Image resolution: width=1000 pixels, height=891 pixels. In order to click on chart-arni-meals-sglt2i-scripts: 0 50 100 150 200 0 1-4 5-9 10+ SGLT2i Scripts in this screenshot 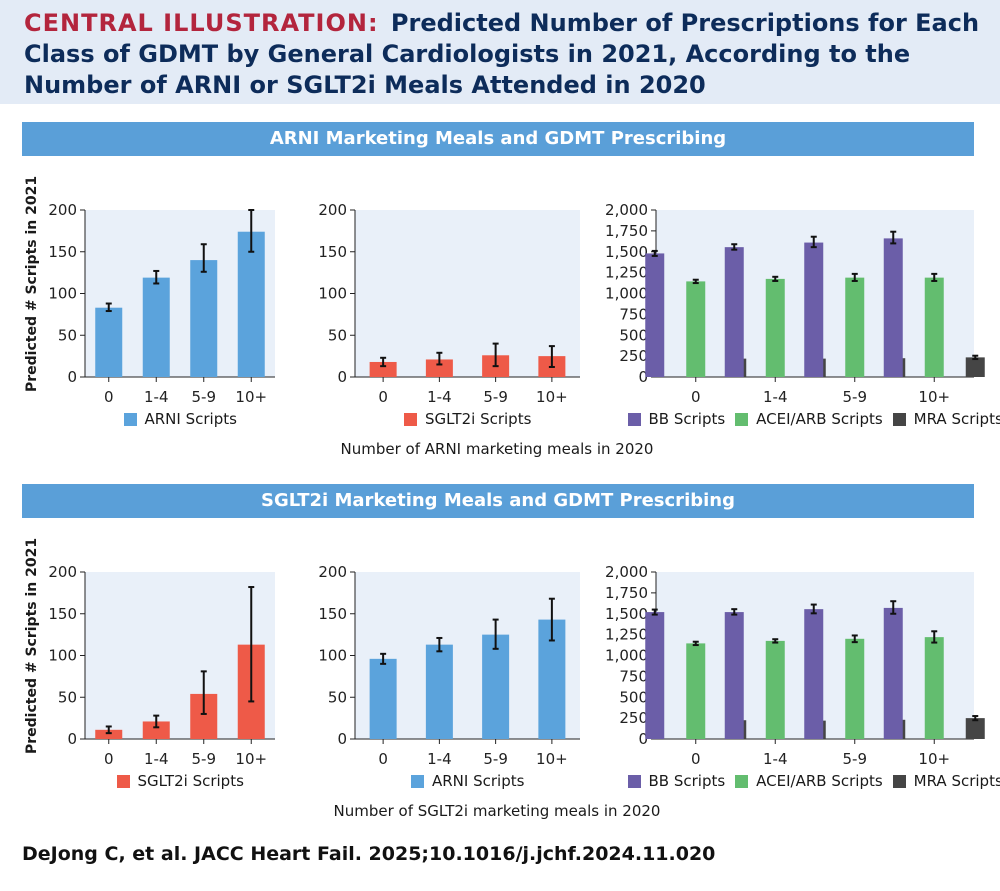, I will do `click(450, 315)`.